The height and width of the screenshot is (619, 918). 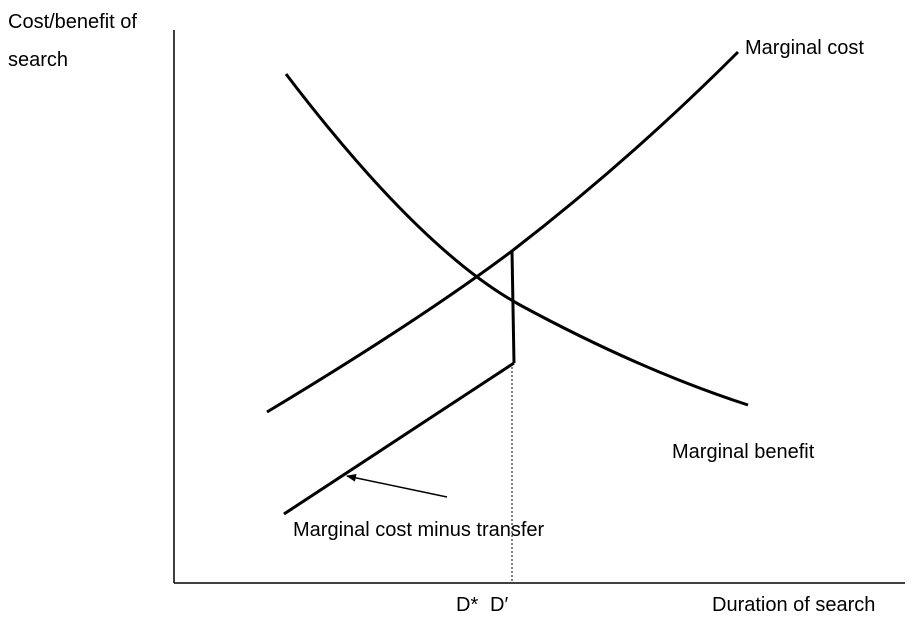 What do you see at coordinates (513, 307) in the screenshot?
I see `transfer-drop` at bounding box center [513, 307].